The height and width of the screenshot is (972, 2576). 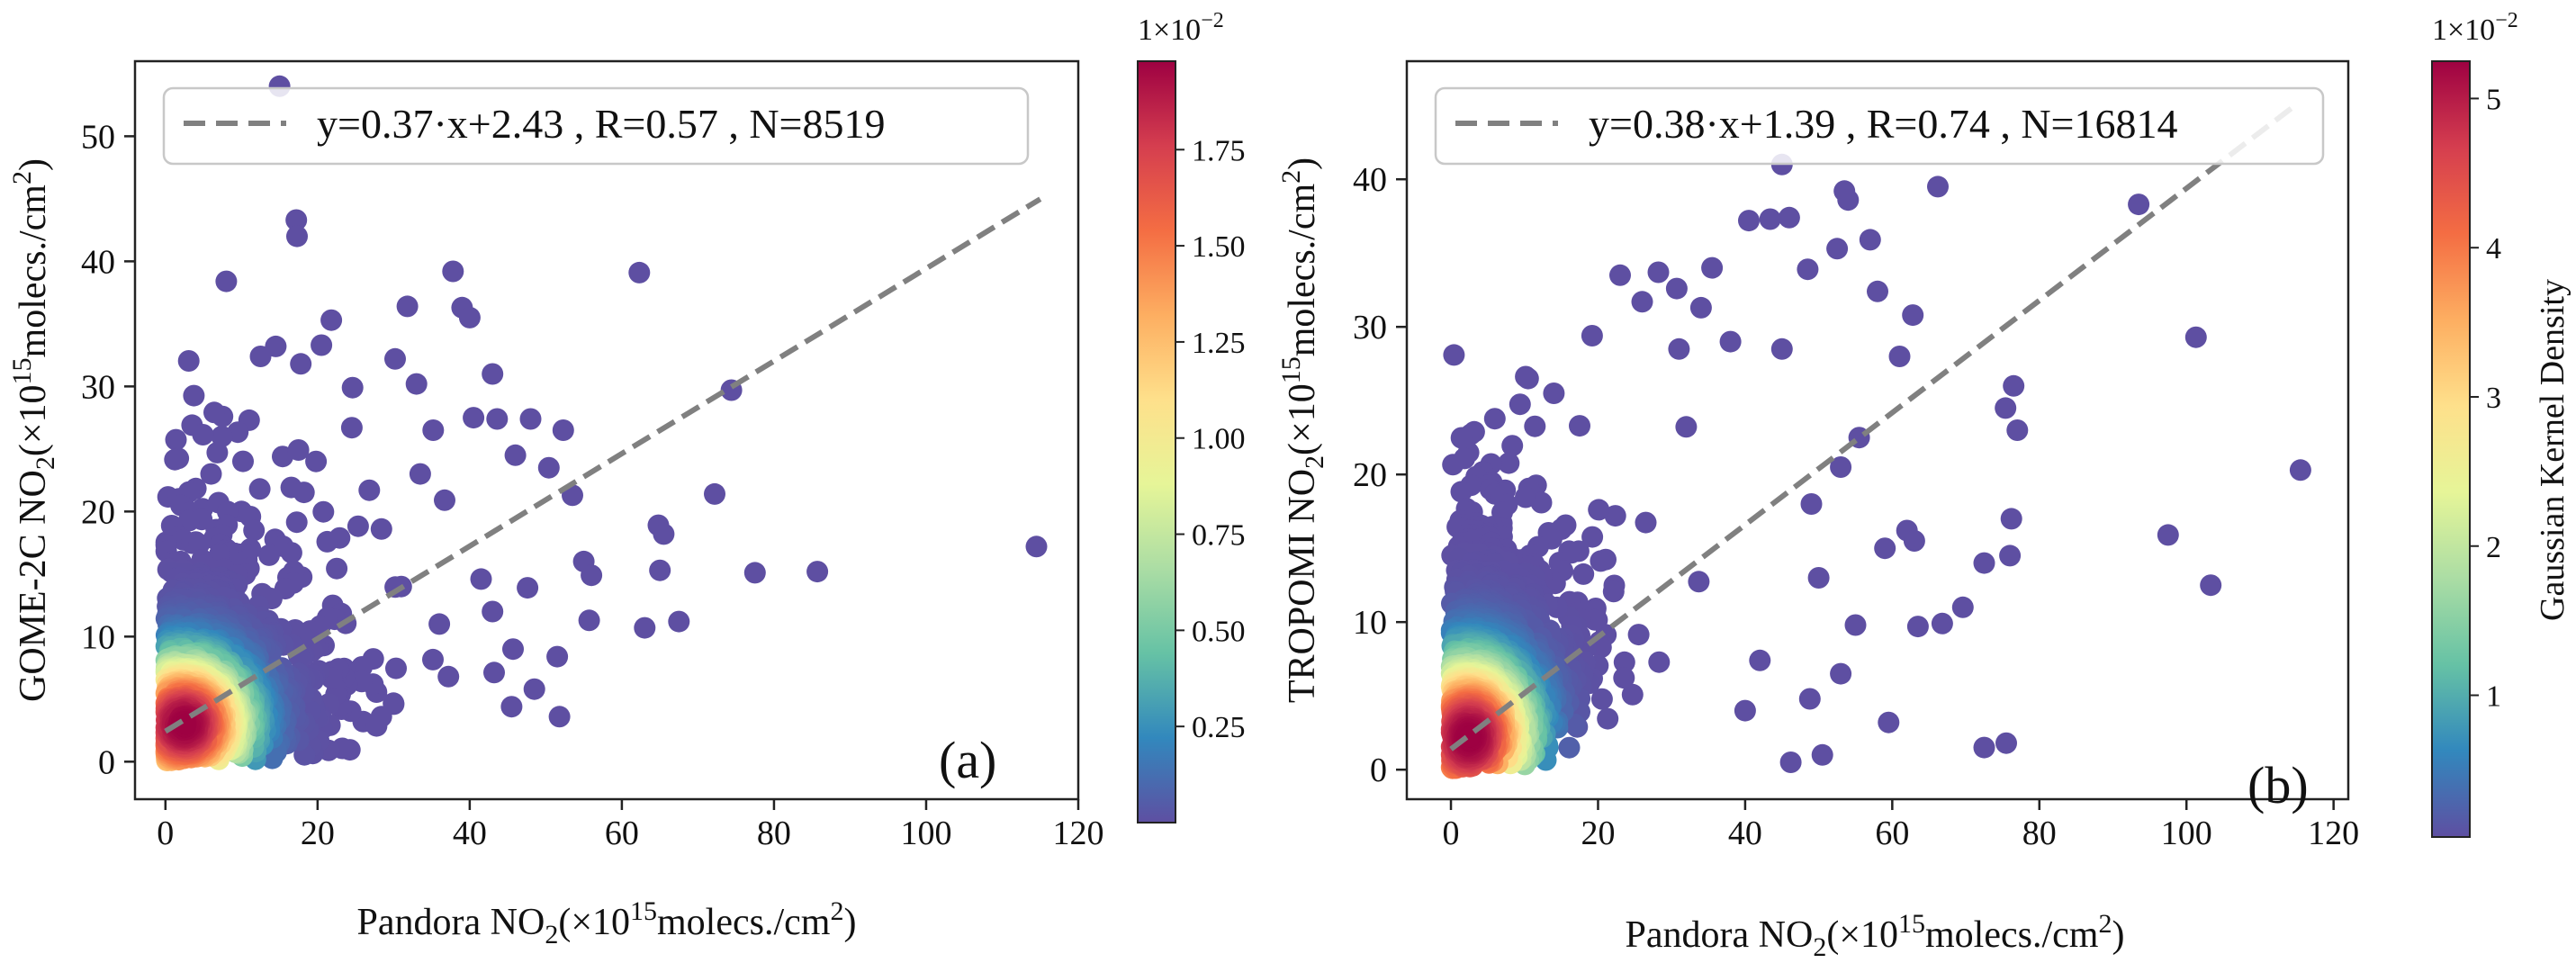 What do you see at coordinates (1875, 936) in the screenshot?
I see `panel-b-x-label: Pandora NO2(×1015molecs./cm2)` at bounding box center [1875, 936].